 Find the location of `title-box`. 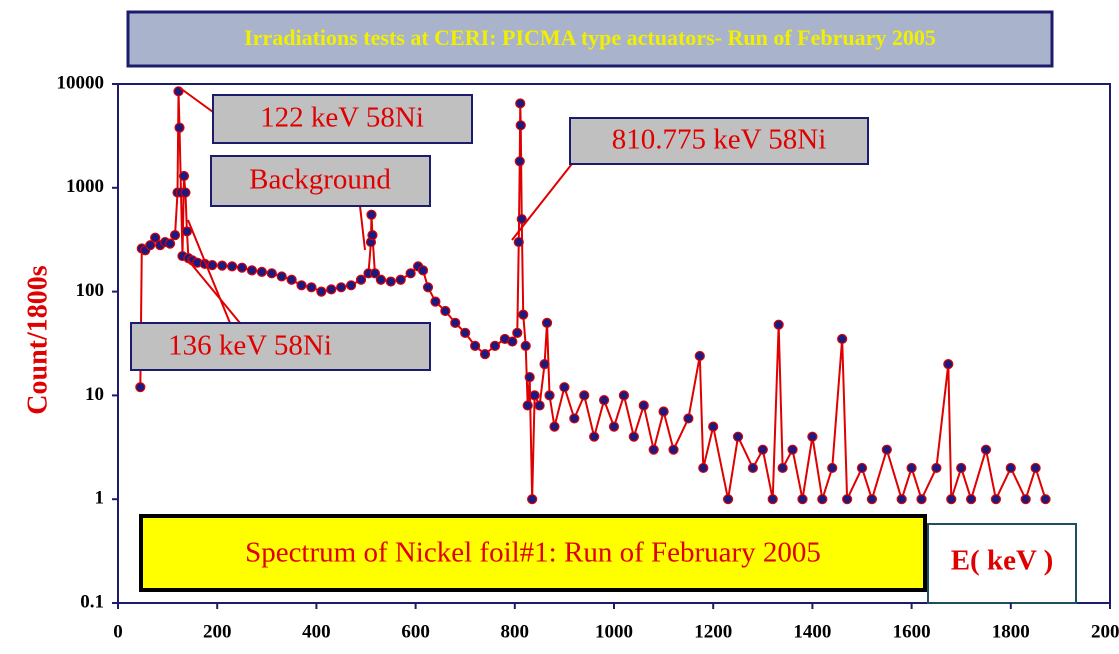

title-box is located at coordinates (590, 39).